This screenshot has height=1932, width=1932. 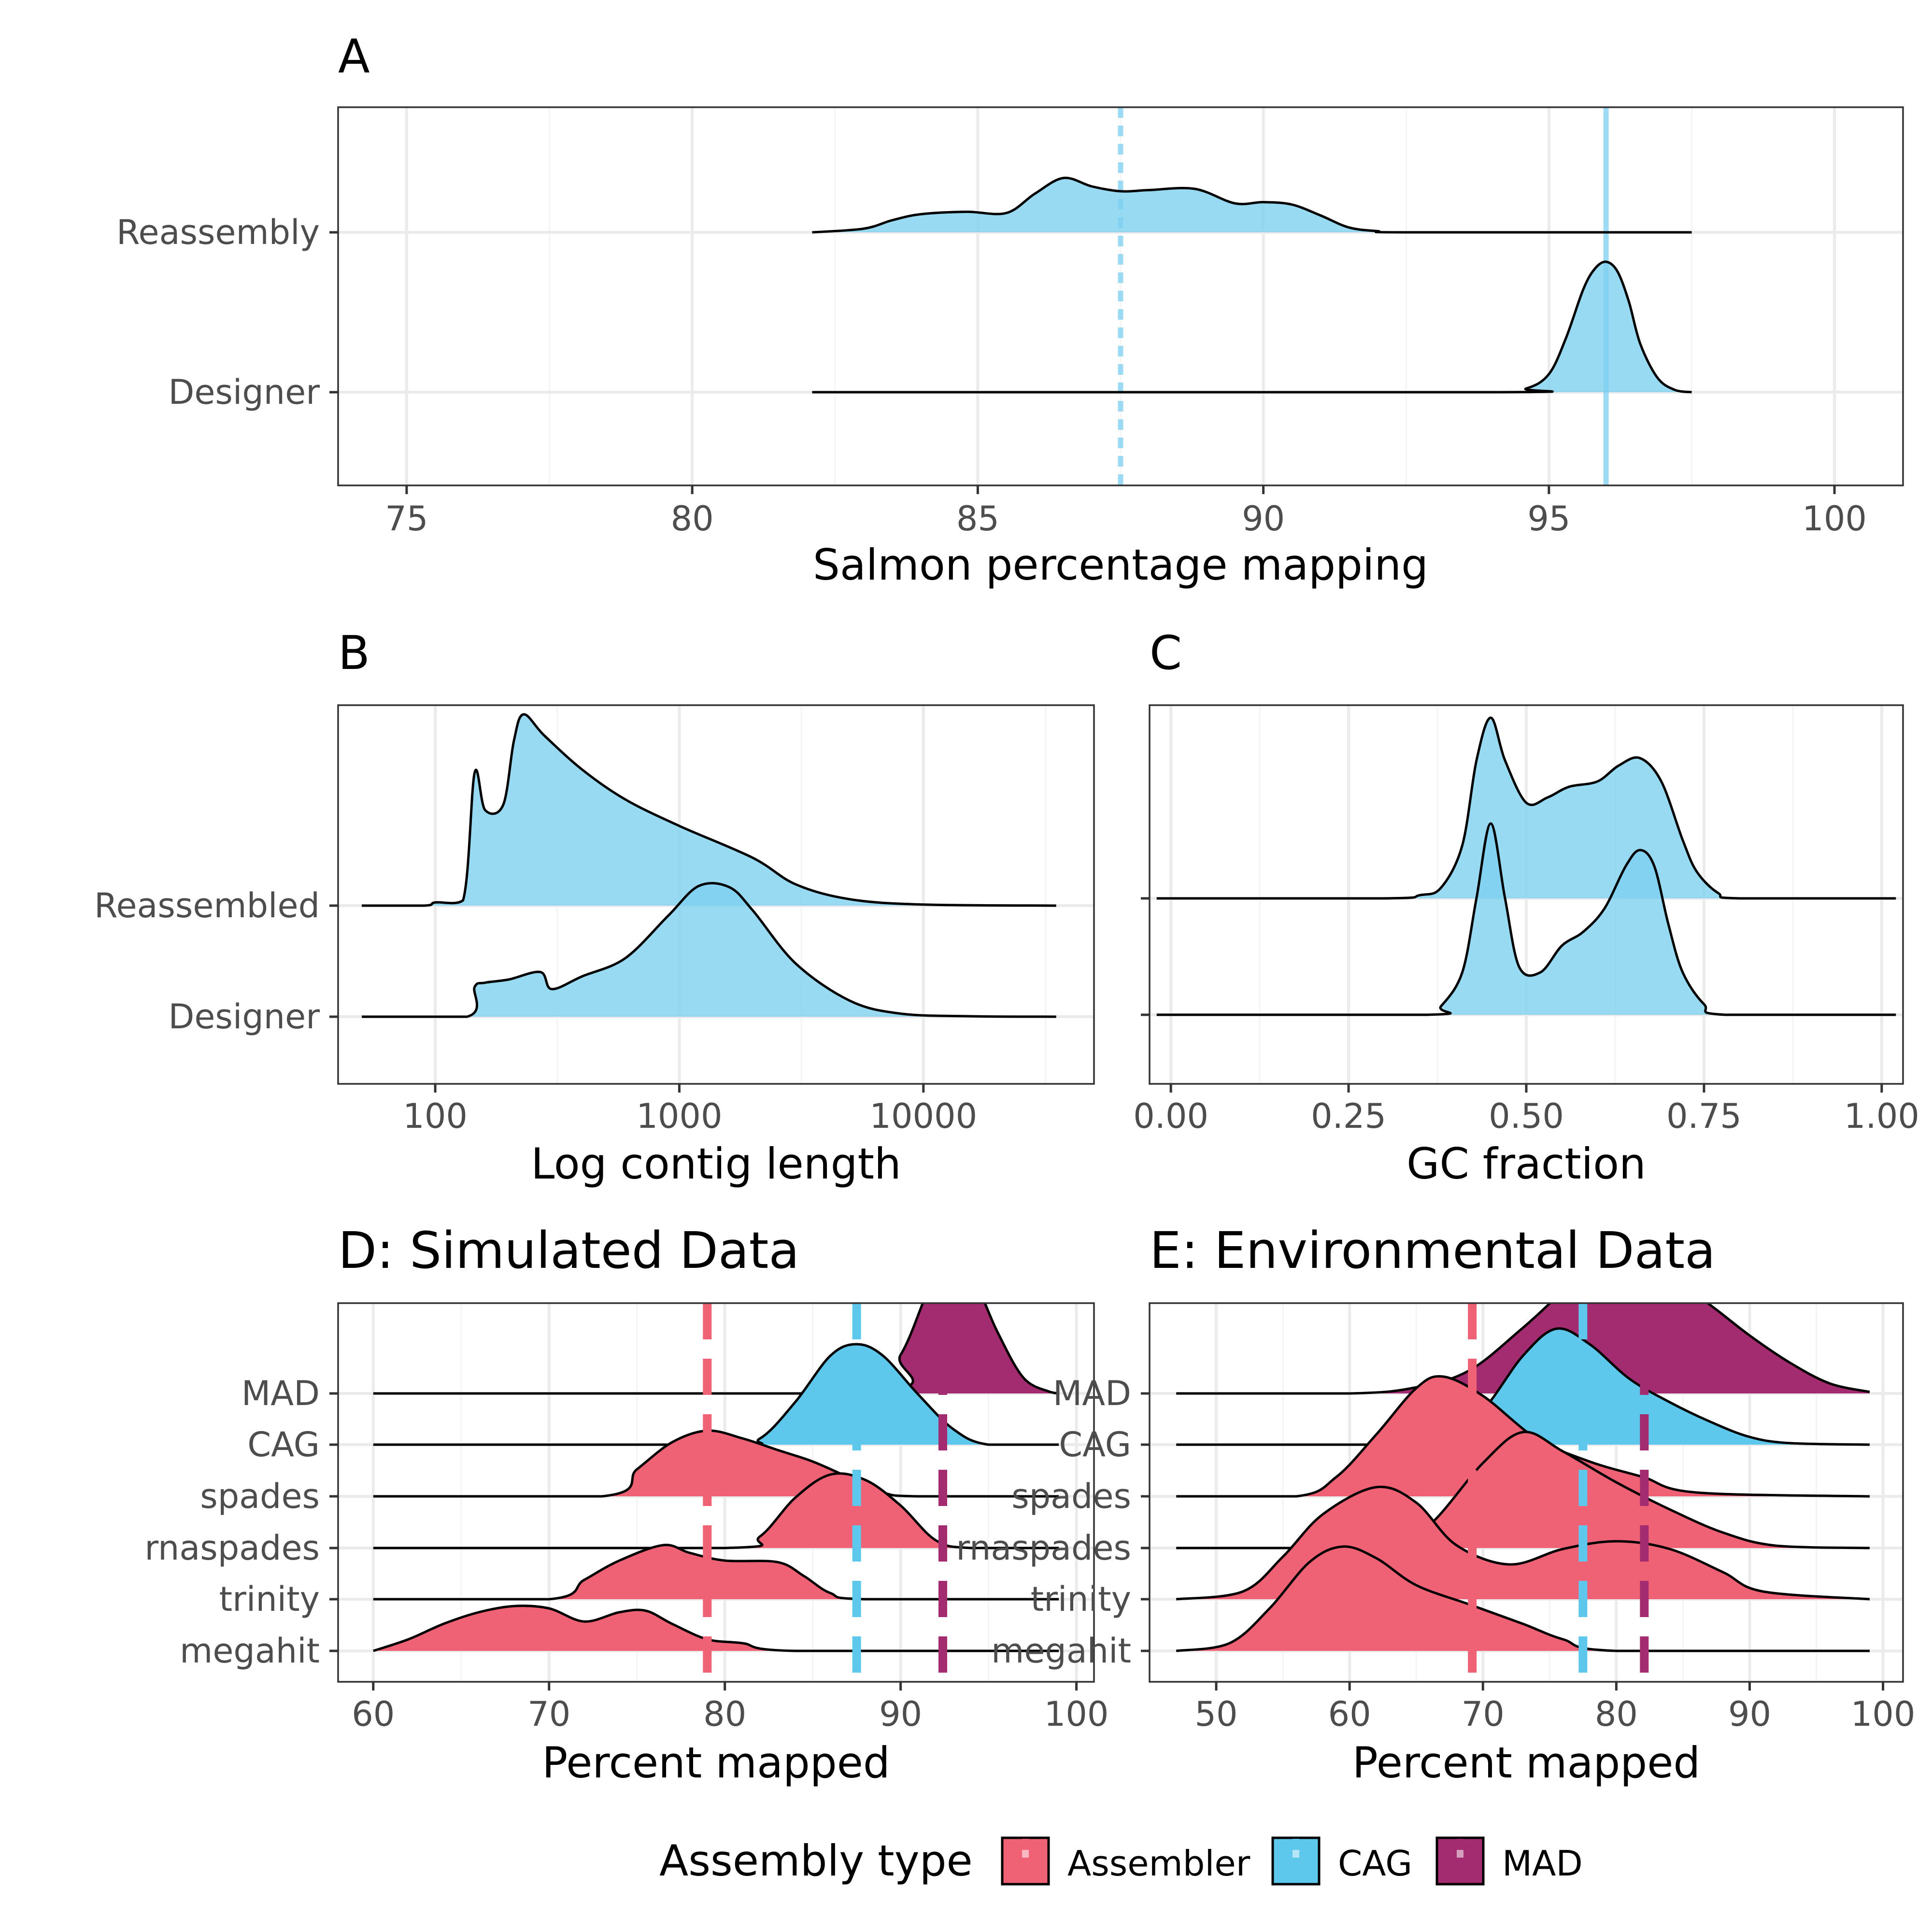 I want to click on x-tick-label: 0.75, so click(x=1704, y=1116).